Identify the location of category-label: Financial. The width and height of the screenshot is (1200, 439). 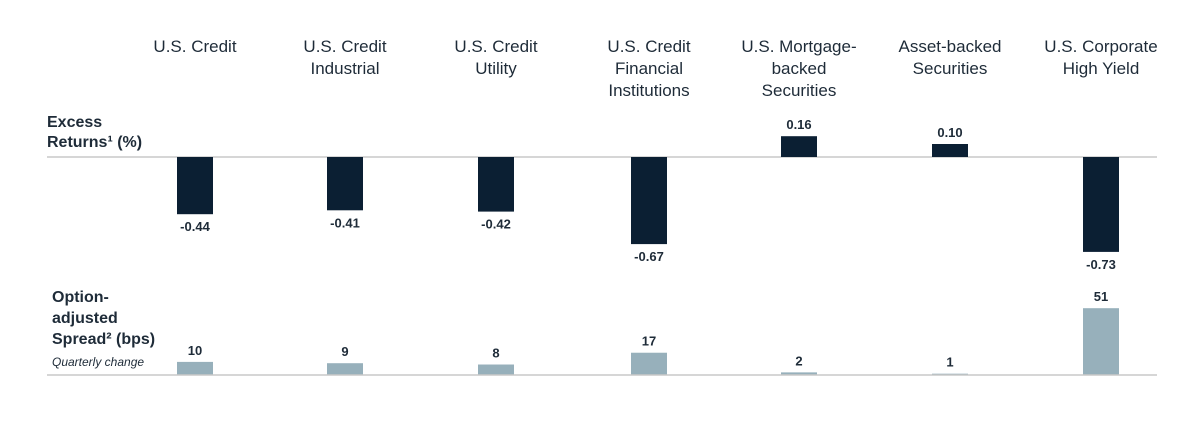
(649, 68).